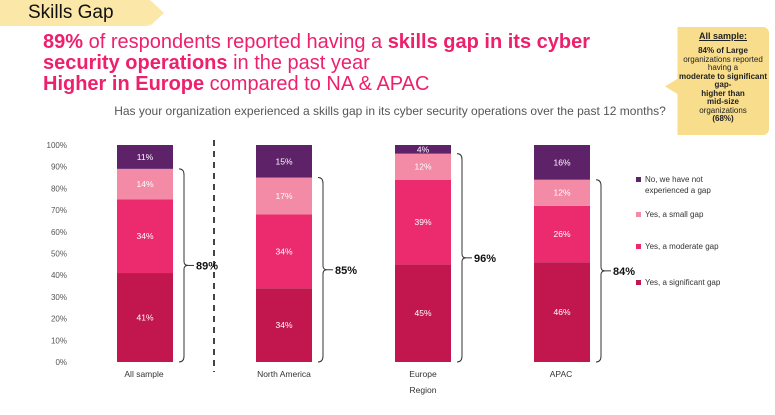 Image resolution: width=775 pixels, height=415 pixels. What do you see at coordinates (624, 272) in the screenshot?
I see `brace-total-label: 84%` at bounding box center [624, 272].